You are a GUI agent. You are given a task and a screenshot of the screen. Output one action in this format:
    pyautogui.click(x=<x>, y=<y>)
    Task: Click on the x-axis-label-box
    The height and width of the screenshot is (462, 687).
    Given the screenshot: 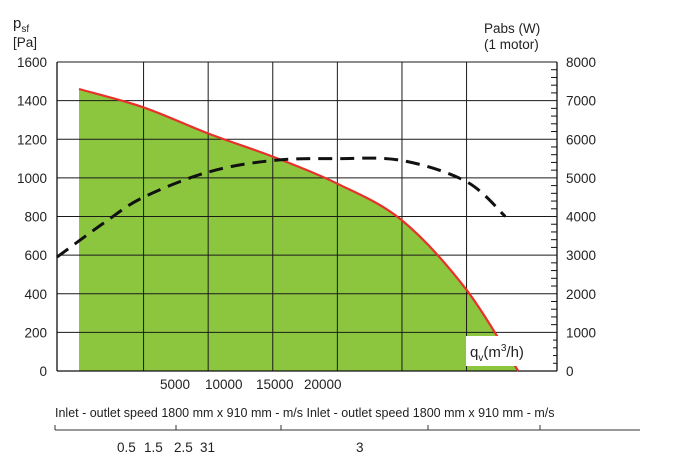 What is the action you would take?
    pyautogui.click(x=509, y=351)
    